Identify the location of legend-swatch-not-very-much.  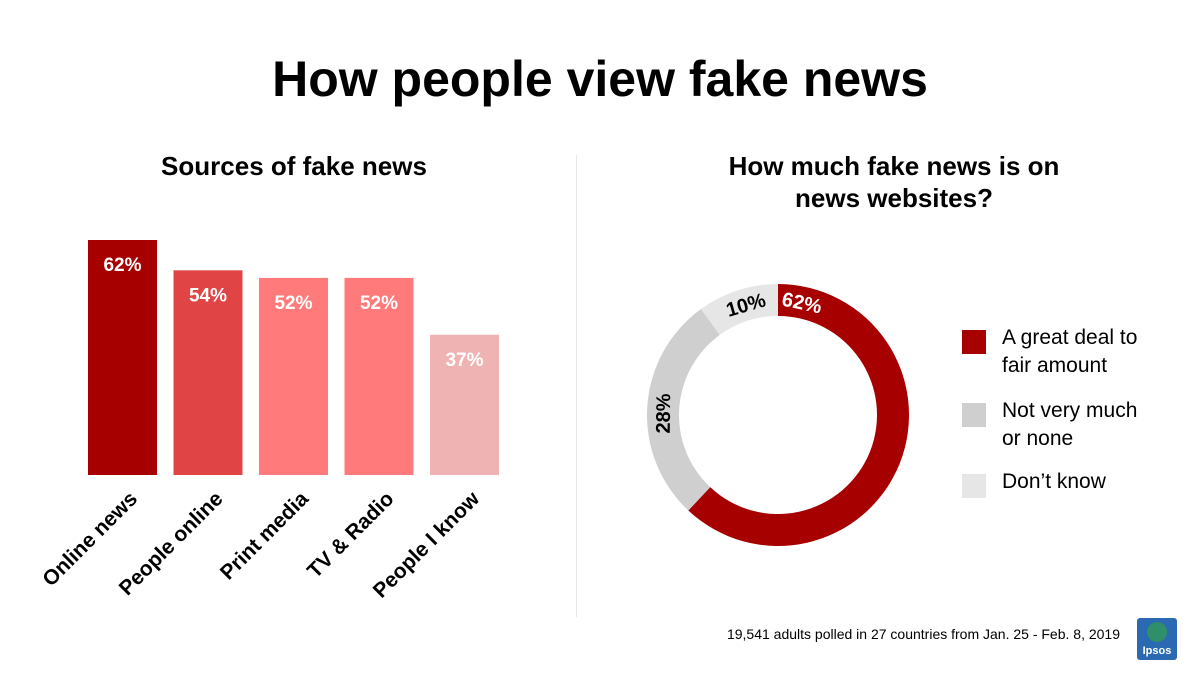
(974, 415).